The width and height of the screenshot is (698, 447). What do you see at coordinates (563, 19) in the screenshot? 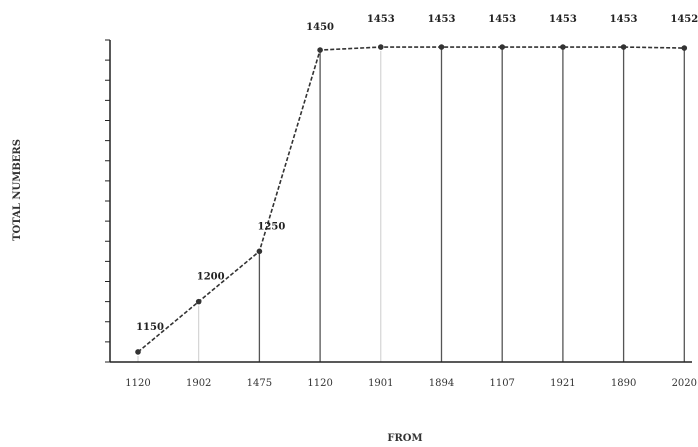
I see `data-label-7: 1453` at bounding box center [563, 19].